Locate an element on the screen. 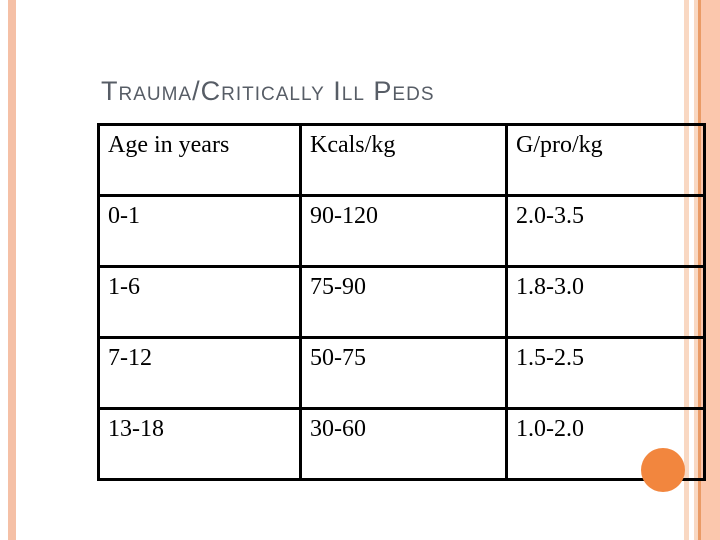 The image size is (720, 540). table-row: 1-6 75-90 1.8-3.0 is located at coordinates (401, 302).